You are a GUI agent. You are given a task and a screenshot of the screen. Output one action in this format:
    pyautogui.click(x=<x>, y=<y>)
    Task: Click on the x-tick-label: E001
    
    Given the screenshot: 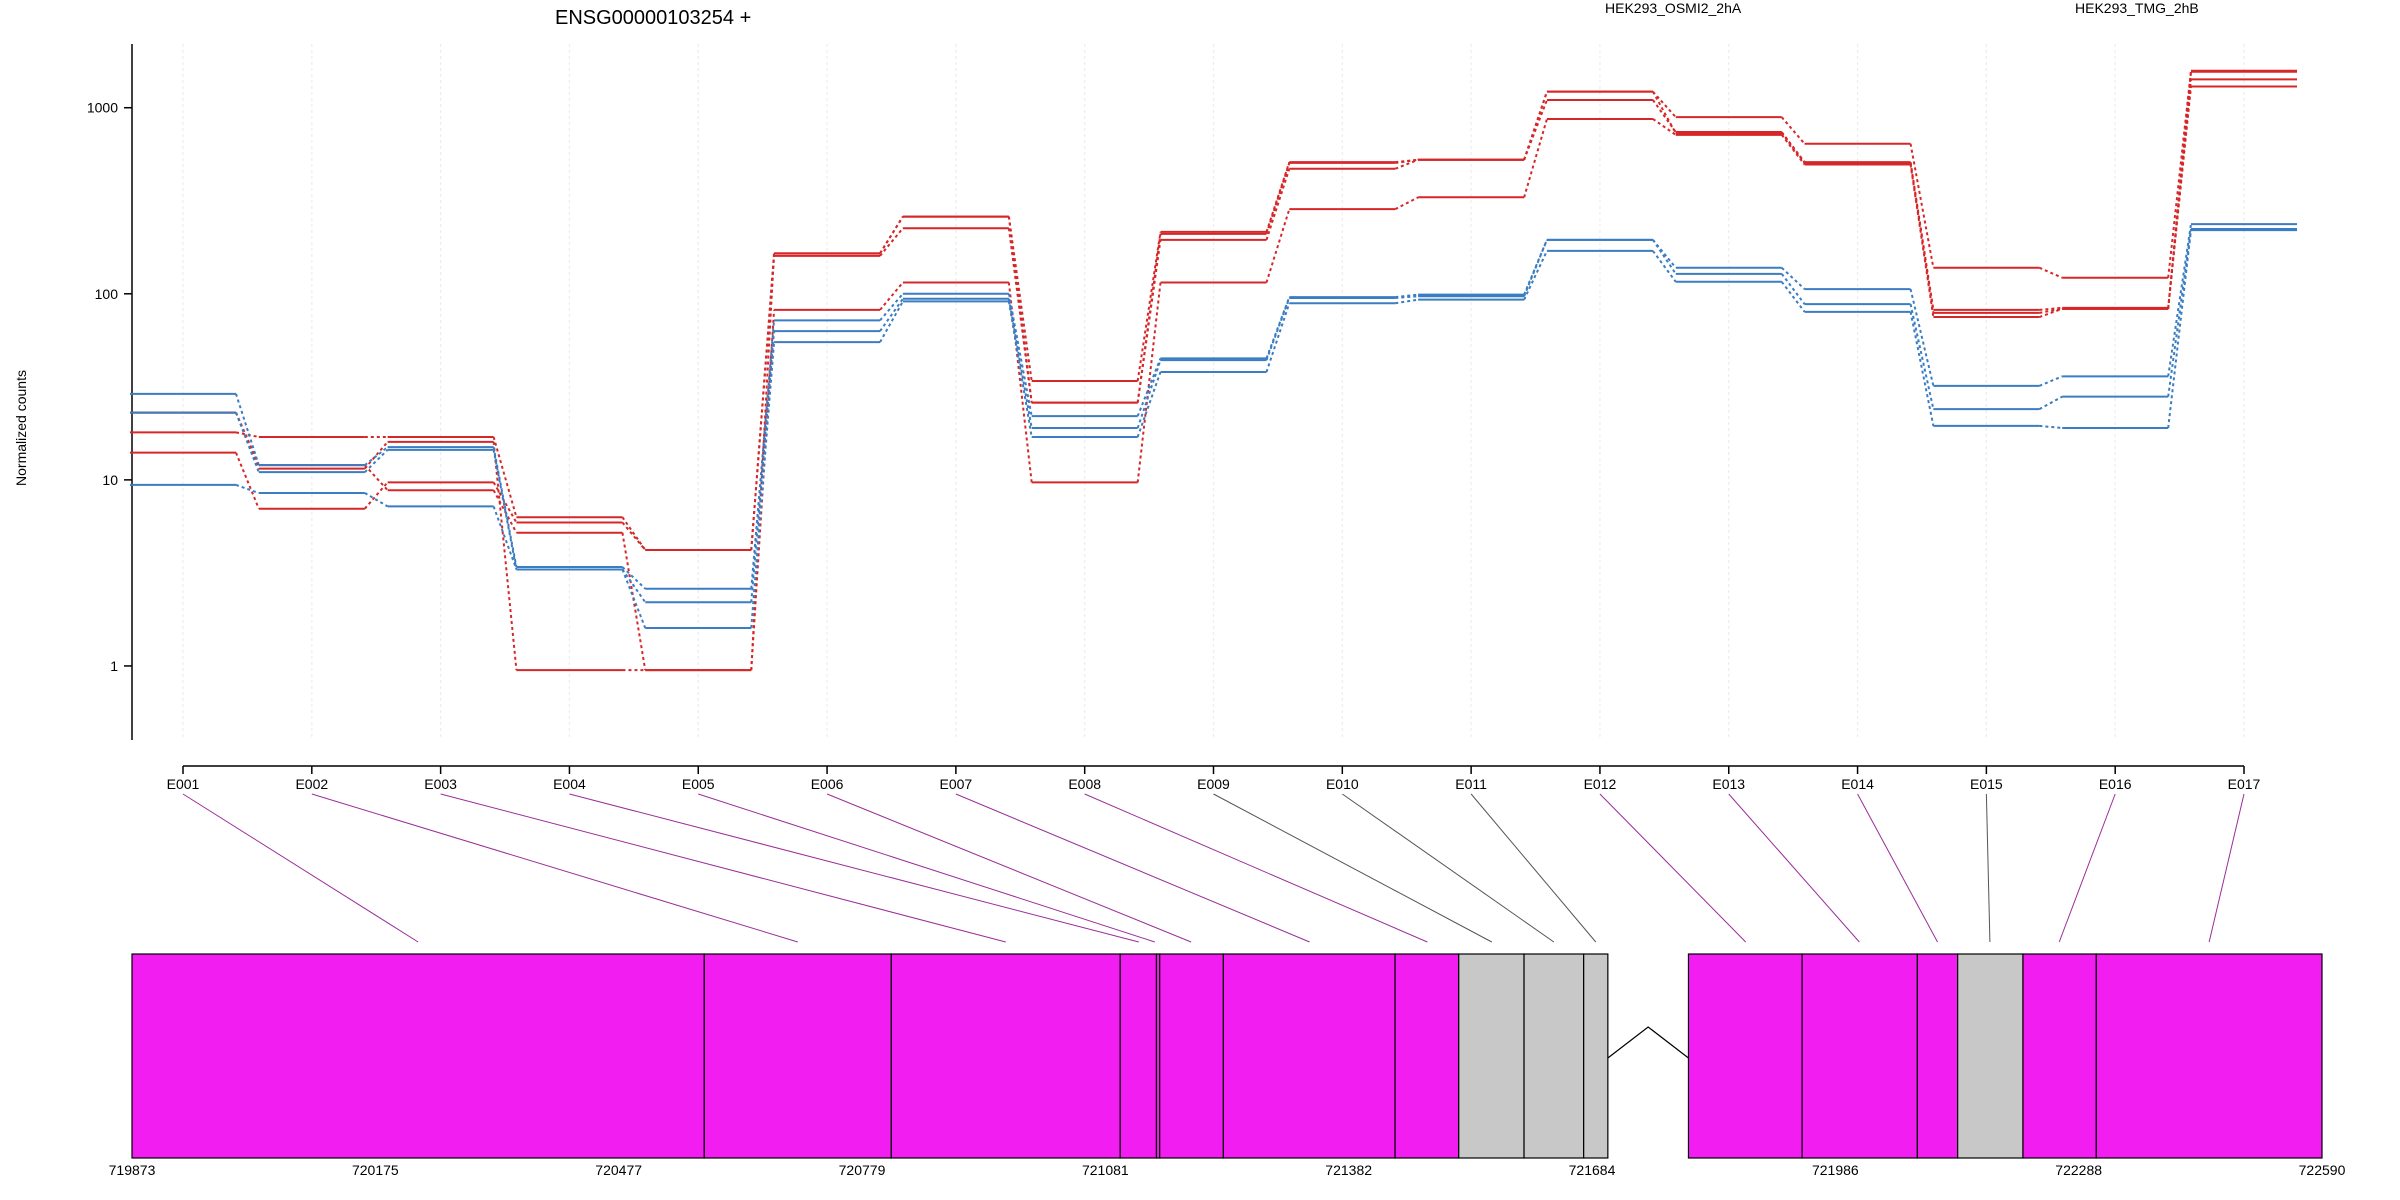 What is the action you would take?
    pyautogui.click(x=183, y=784)
    